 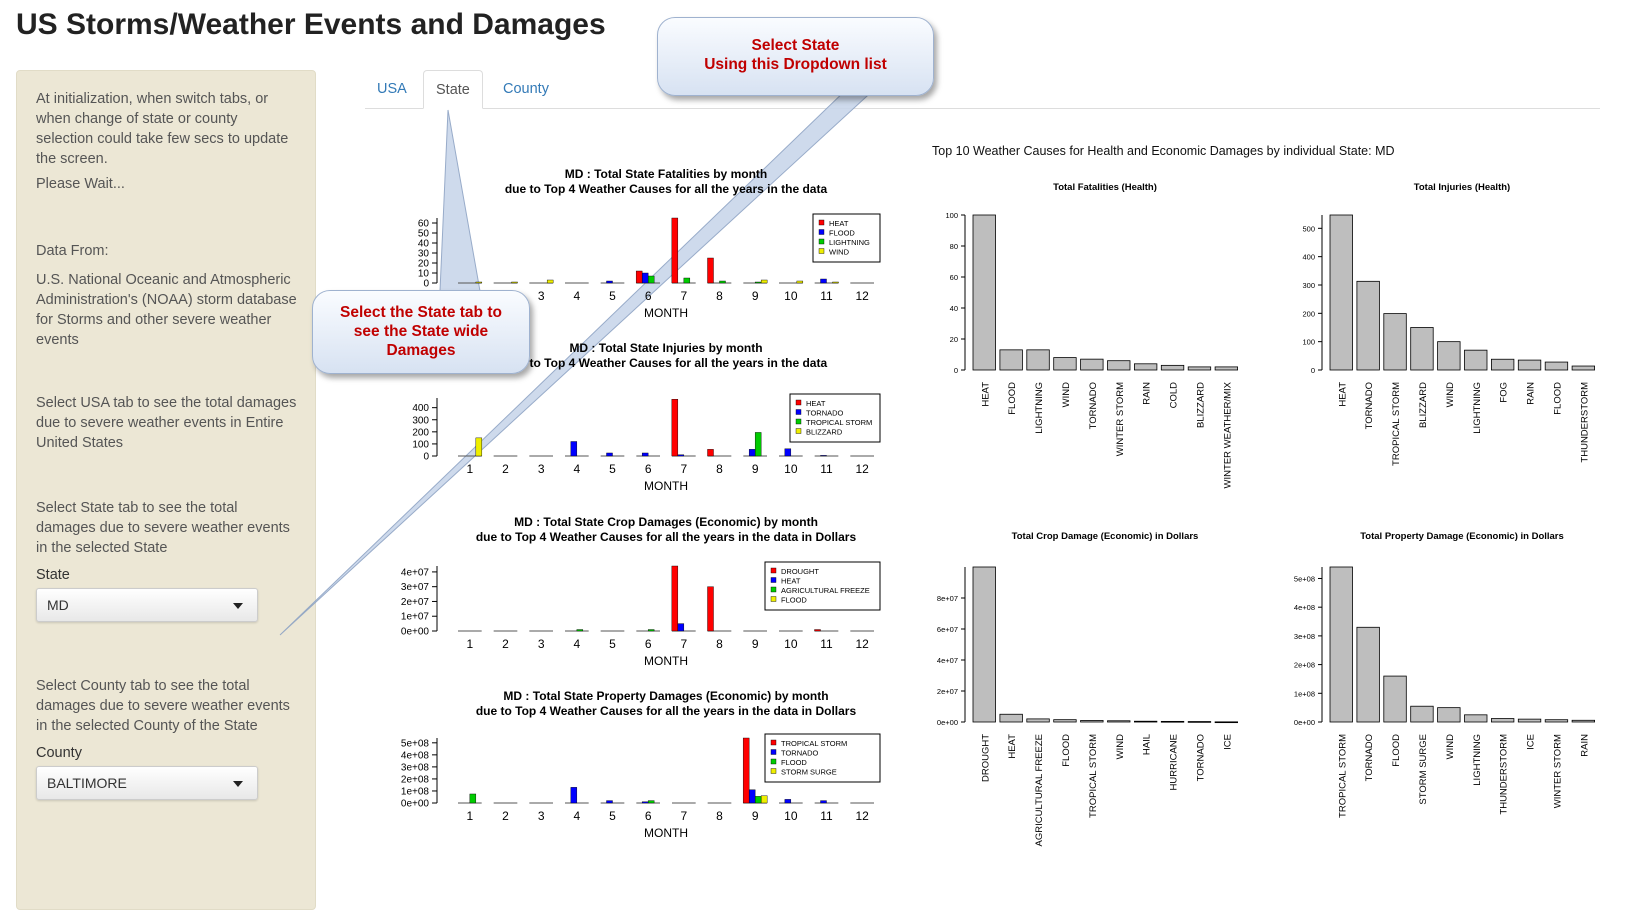 I want to click on legend-box, so click(x=835, y=418).